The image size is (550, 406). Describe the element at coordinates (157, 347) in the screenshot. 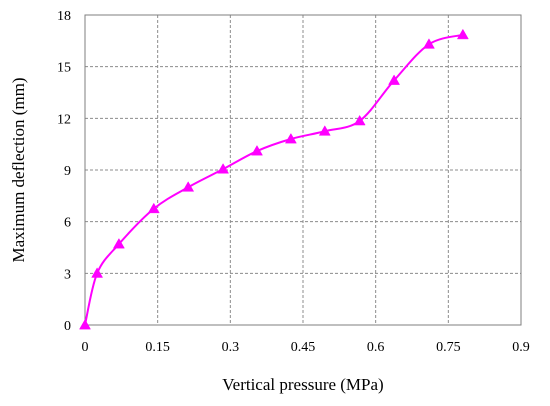

I see `x-tick-label: 0.15` at that location.